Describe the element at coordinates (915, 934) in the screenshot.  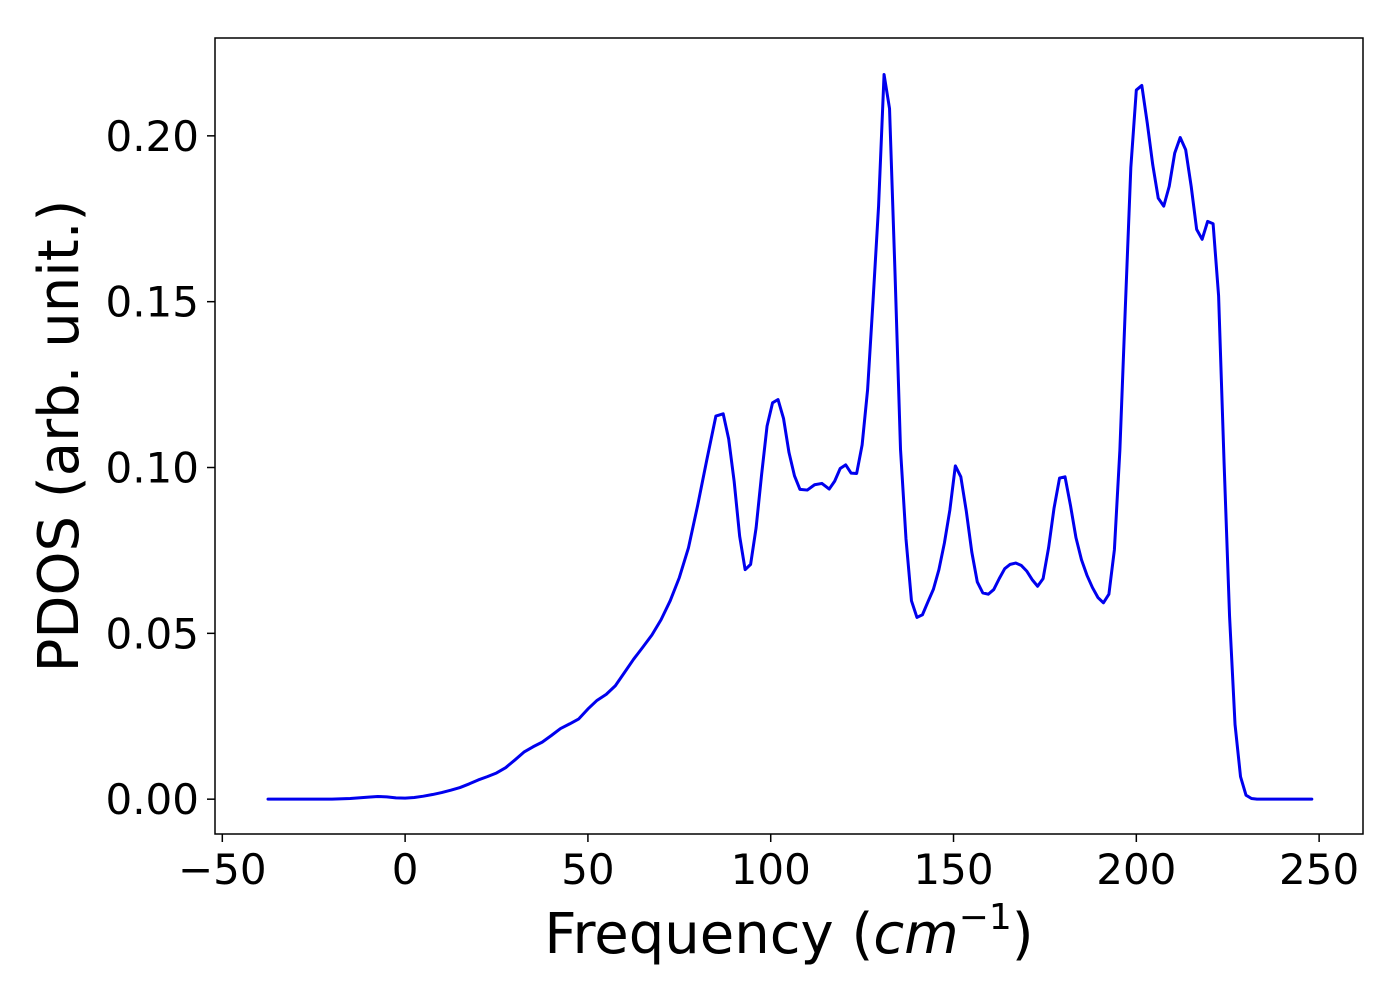
I see `x-axis-label-unit: cm` at that location.